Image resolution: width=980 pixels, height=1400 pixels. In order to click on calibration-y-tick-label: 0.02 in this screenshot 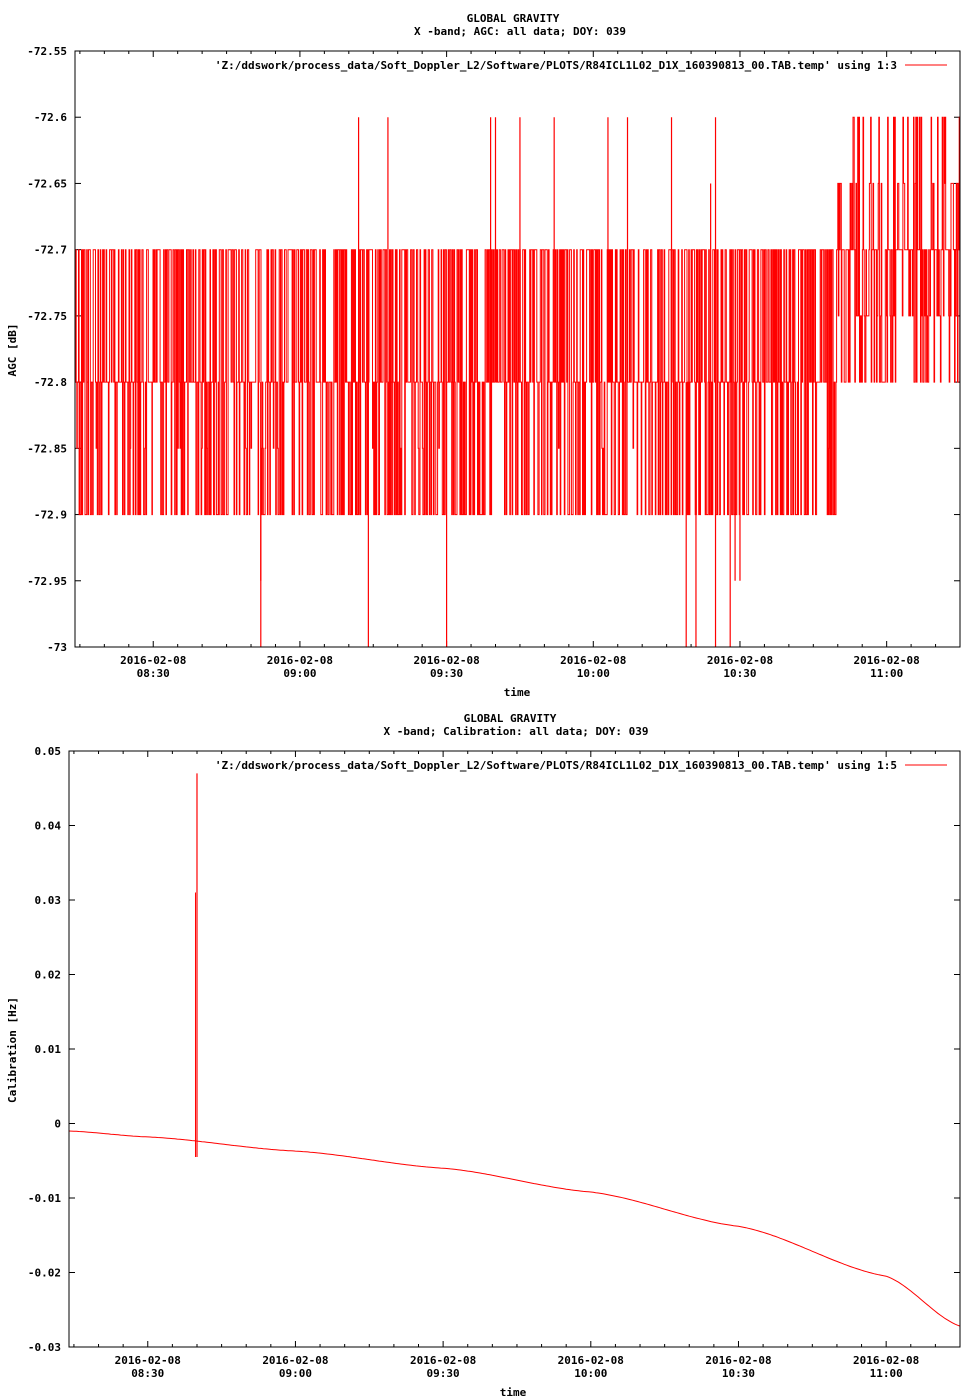, I will do `click(48, 975)`.